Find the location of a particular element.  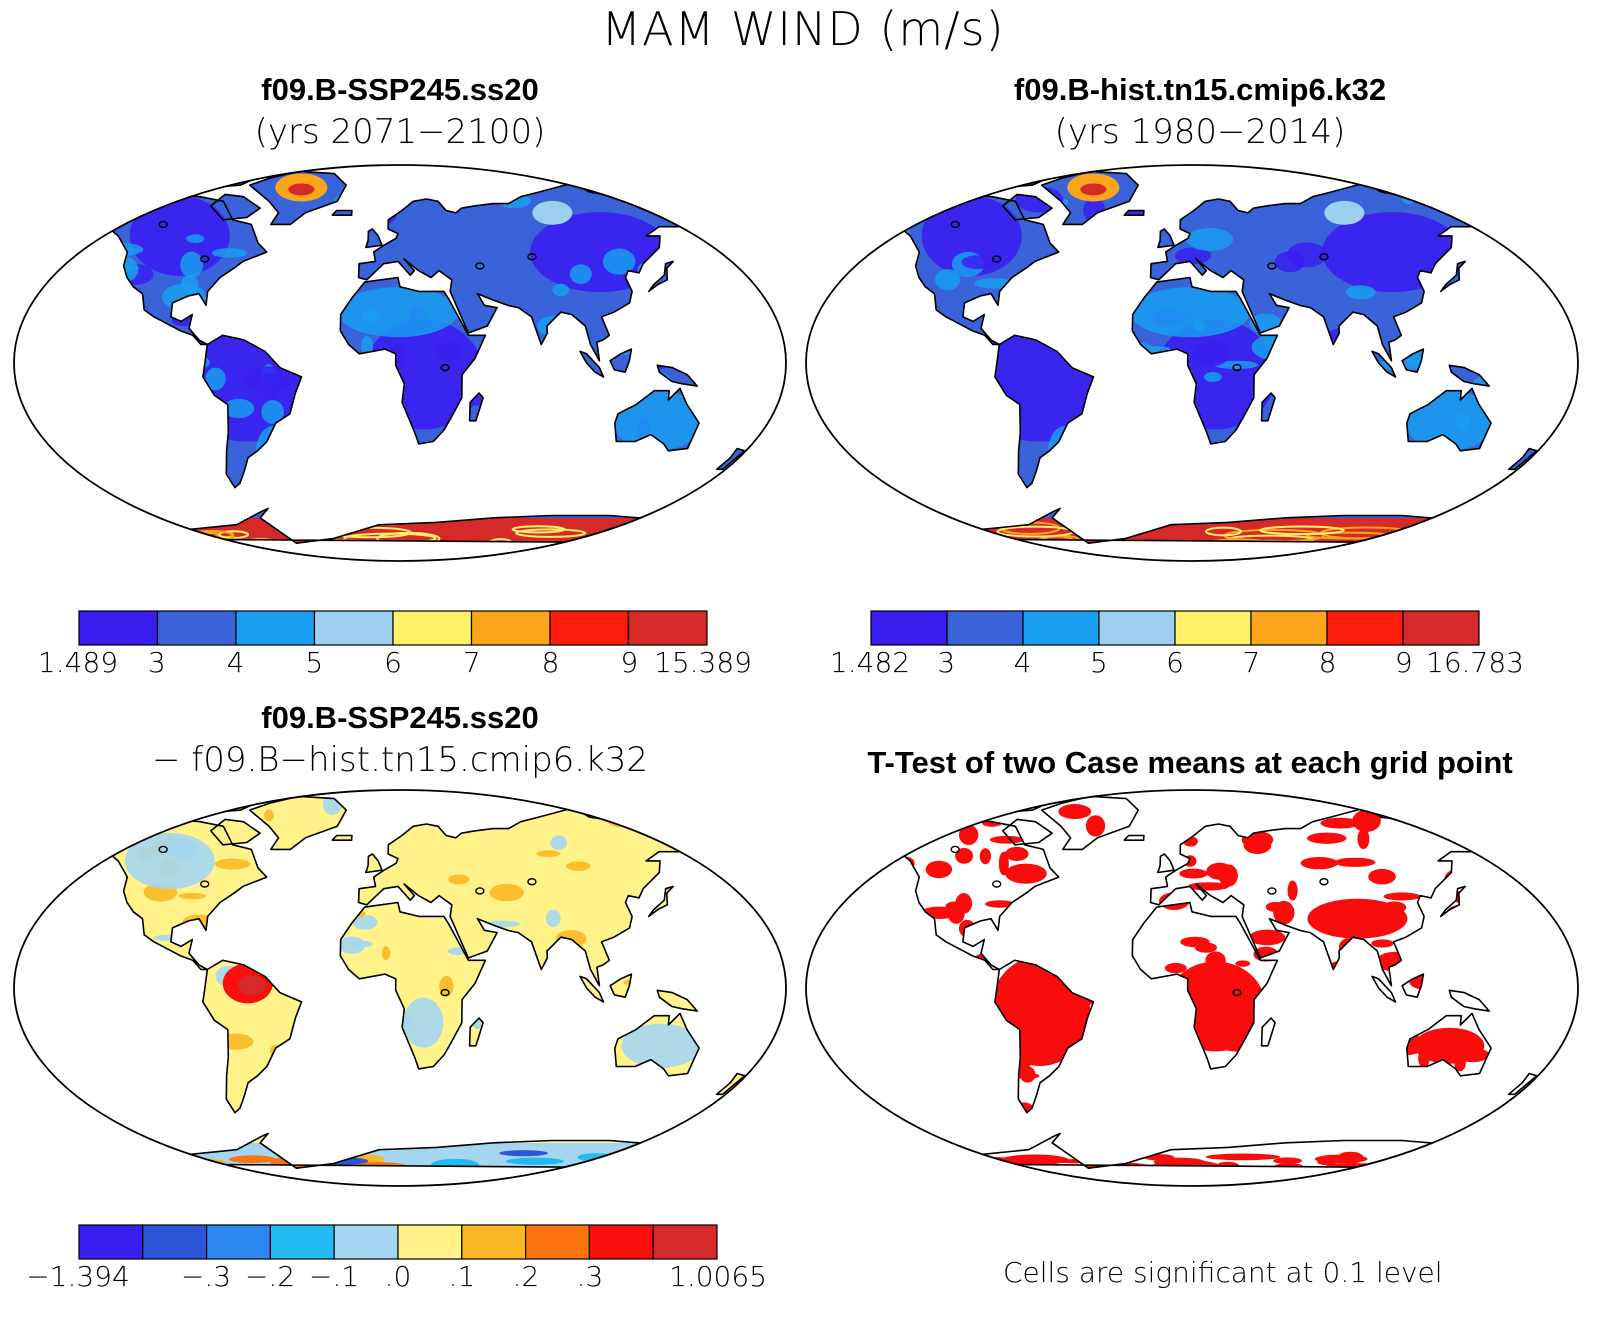

map-bottom-left is located at coordinates (400, 988).